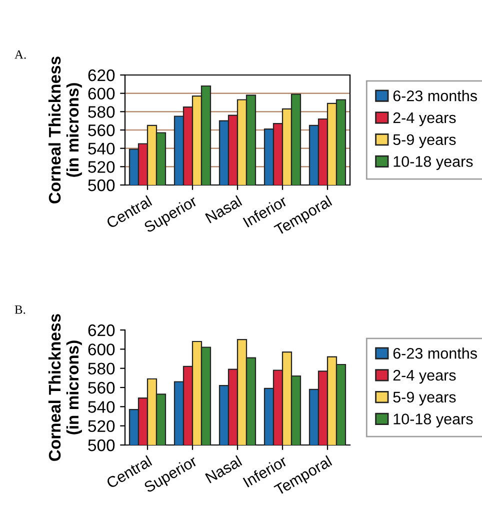 The width and height of the screenshot is (482, 523). What do you see at coordinates (20, 54) in the screenshot?
I see `text: A.` at bounding box center [20, 54].